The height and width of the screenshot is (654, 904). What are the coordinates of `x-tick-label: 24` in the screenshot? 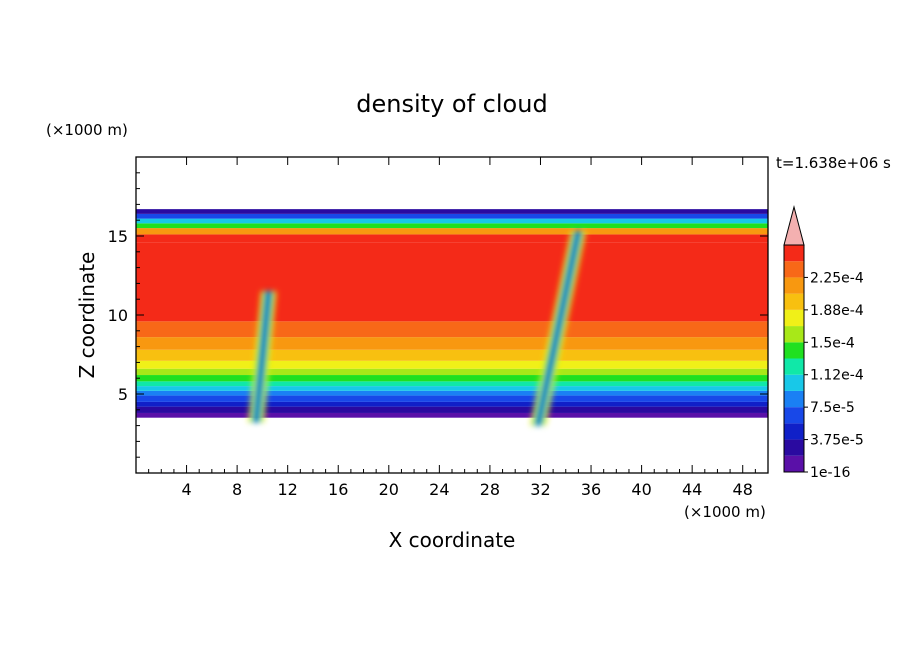 It's located at (439, 489).